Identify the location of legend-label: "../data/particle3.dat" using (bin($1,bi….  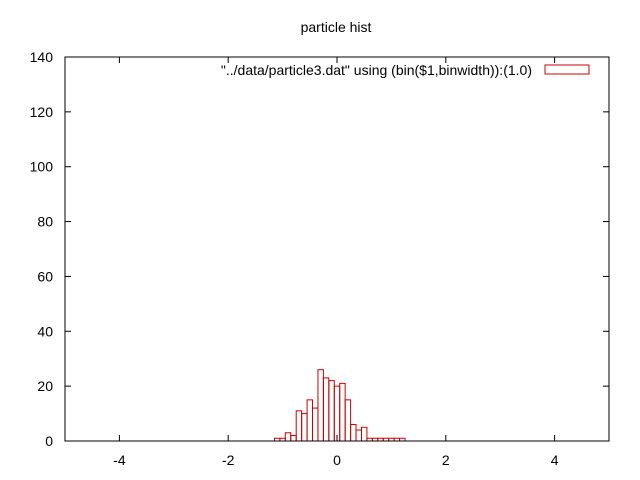
(376, 70).